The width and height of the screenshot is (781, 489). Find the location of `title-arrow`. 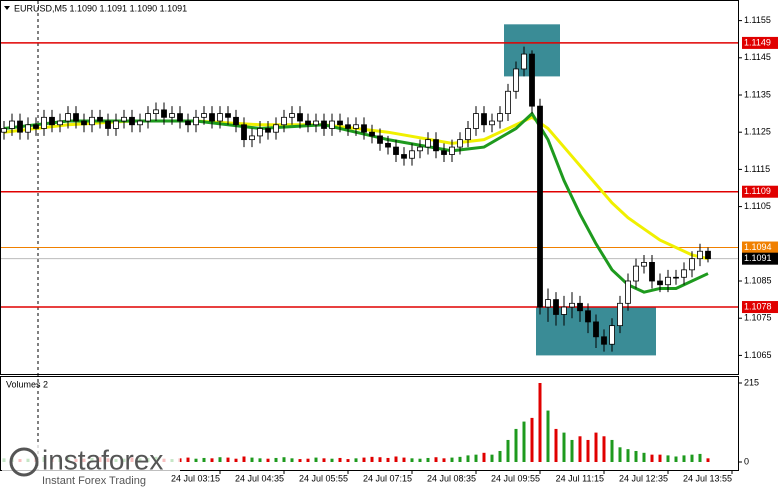

title-arrow is located at coordinates (7, 8).